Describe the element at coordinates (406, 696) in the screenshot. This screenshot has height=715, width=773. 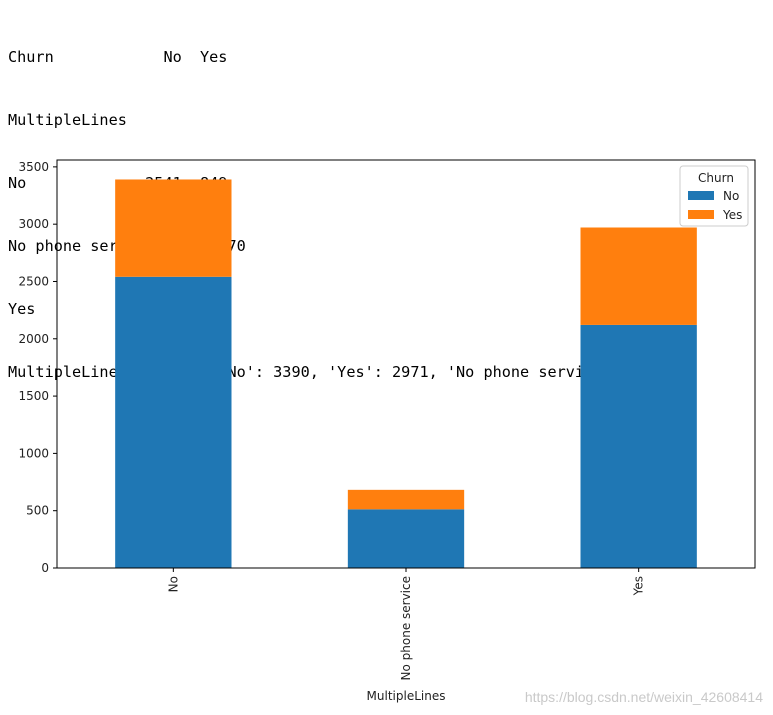
I see `x-axis-title: MultipleLines` at that location.